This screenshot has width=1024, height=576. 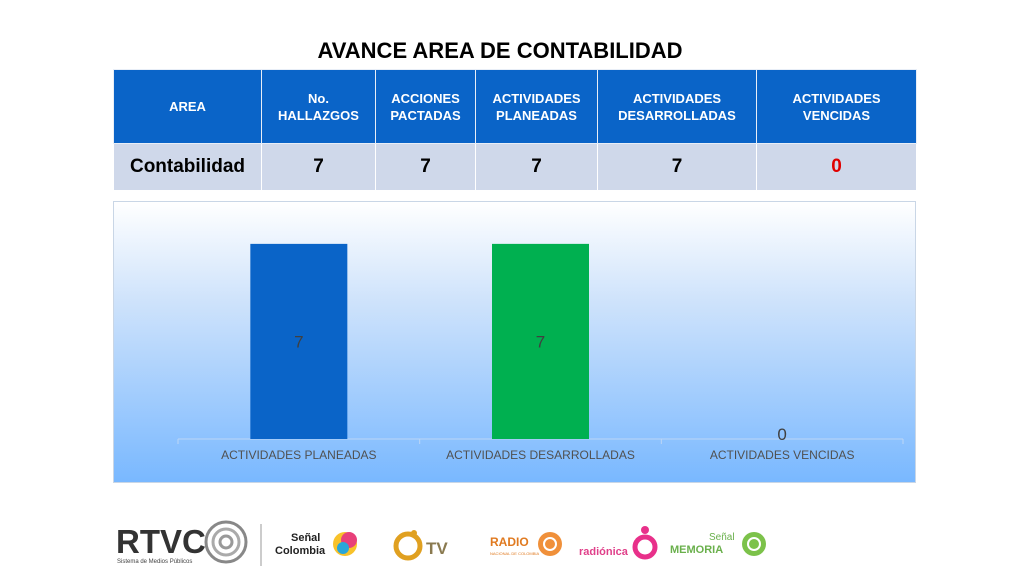 I want to click on bar-value-label: 0, so click(x=781, y=434).